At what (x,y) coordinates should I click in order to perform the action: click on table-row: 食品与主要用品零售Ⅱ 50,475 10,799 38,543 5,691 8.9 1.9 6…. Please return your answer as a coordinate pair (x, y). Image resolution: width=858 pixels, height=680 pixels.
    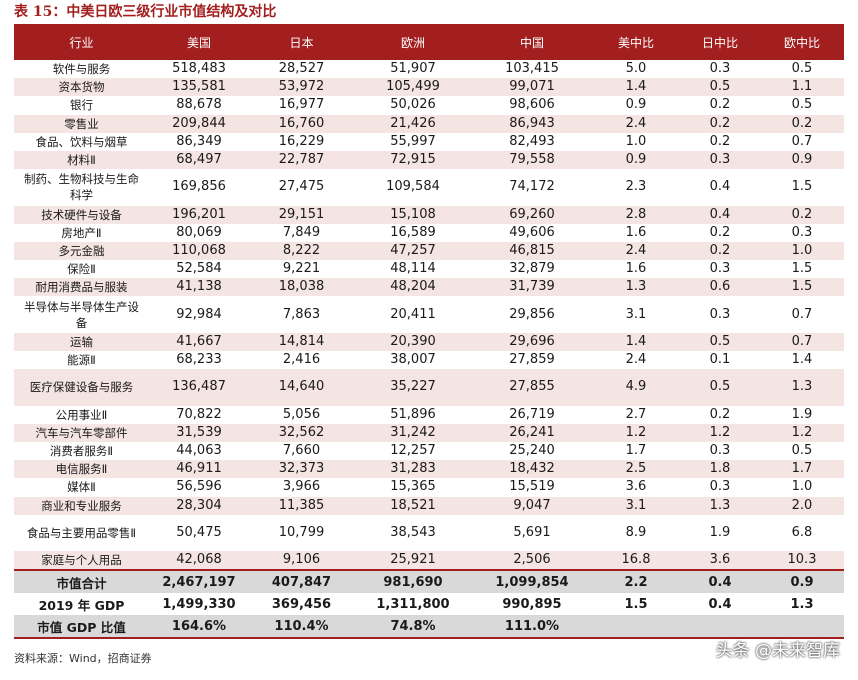
    Looking at the image, I should click on (429, 533).